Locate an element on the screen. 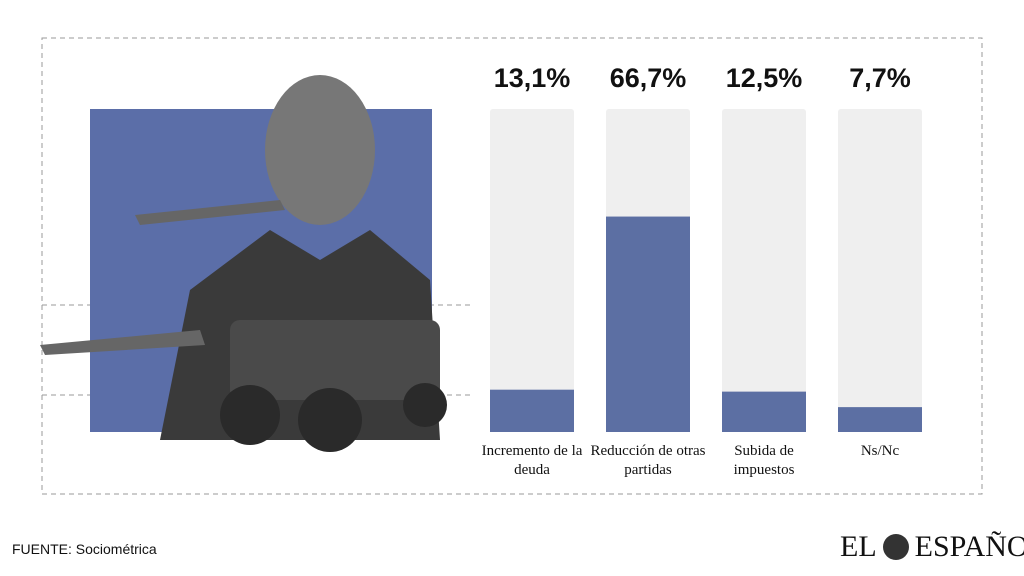 This screenshot has height=576, width=1024. value-label: 7,7% is located at coordinates (880, 78).